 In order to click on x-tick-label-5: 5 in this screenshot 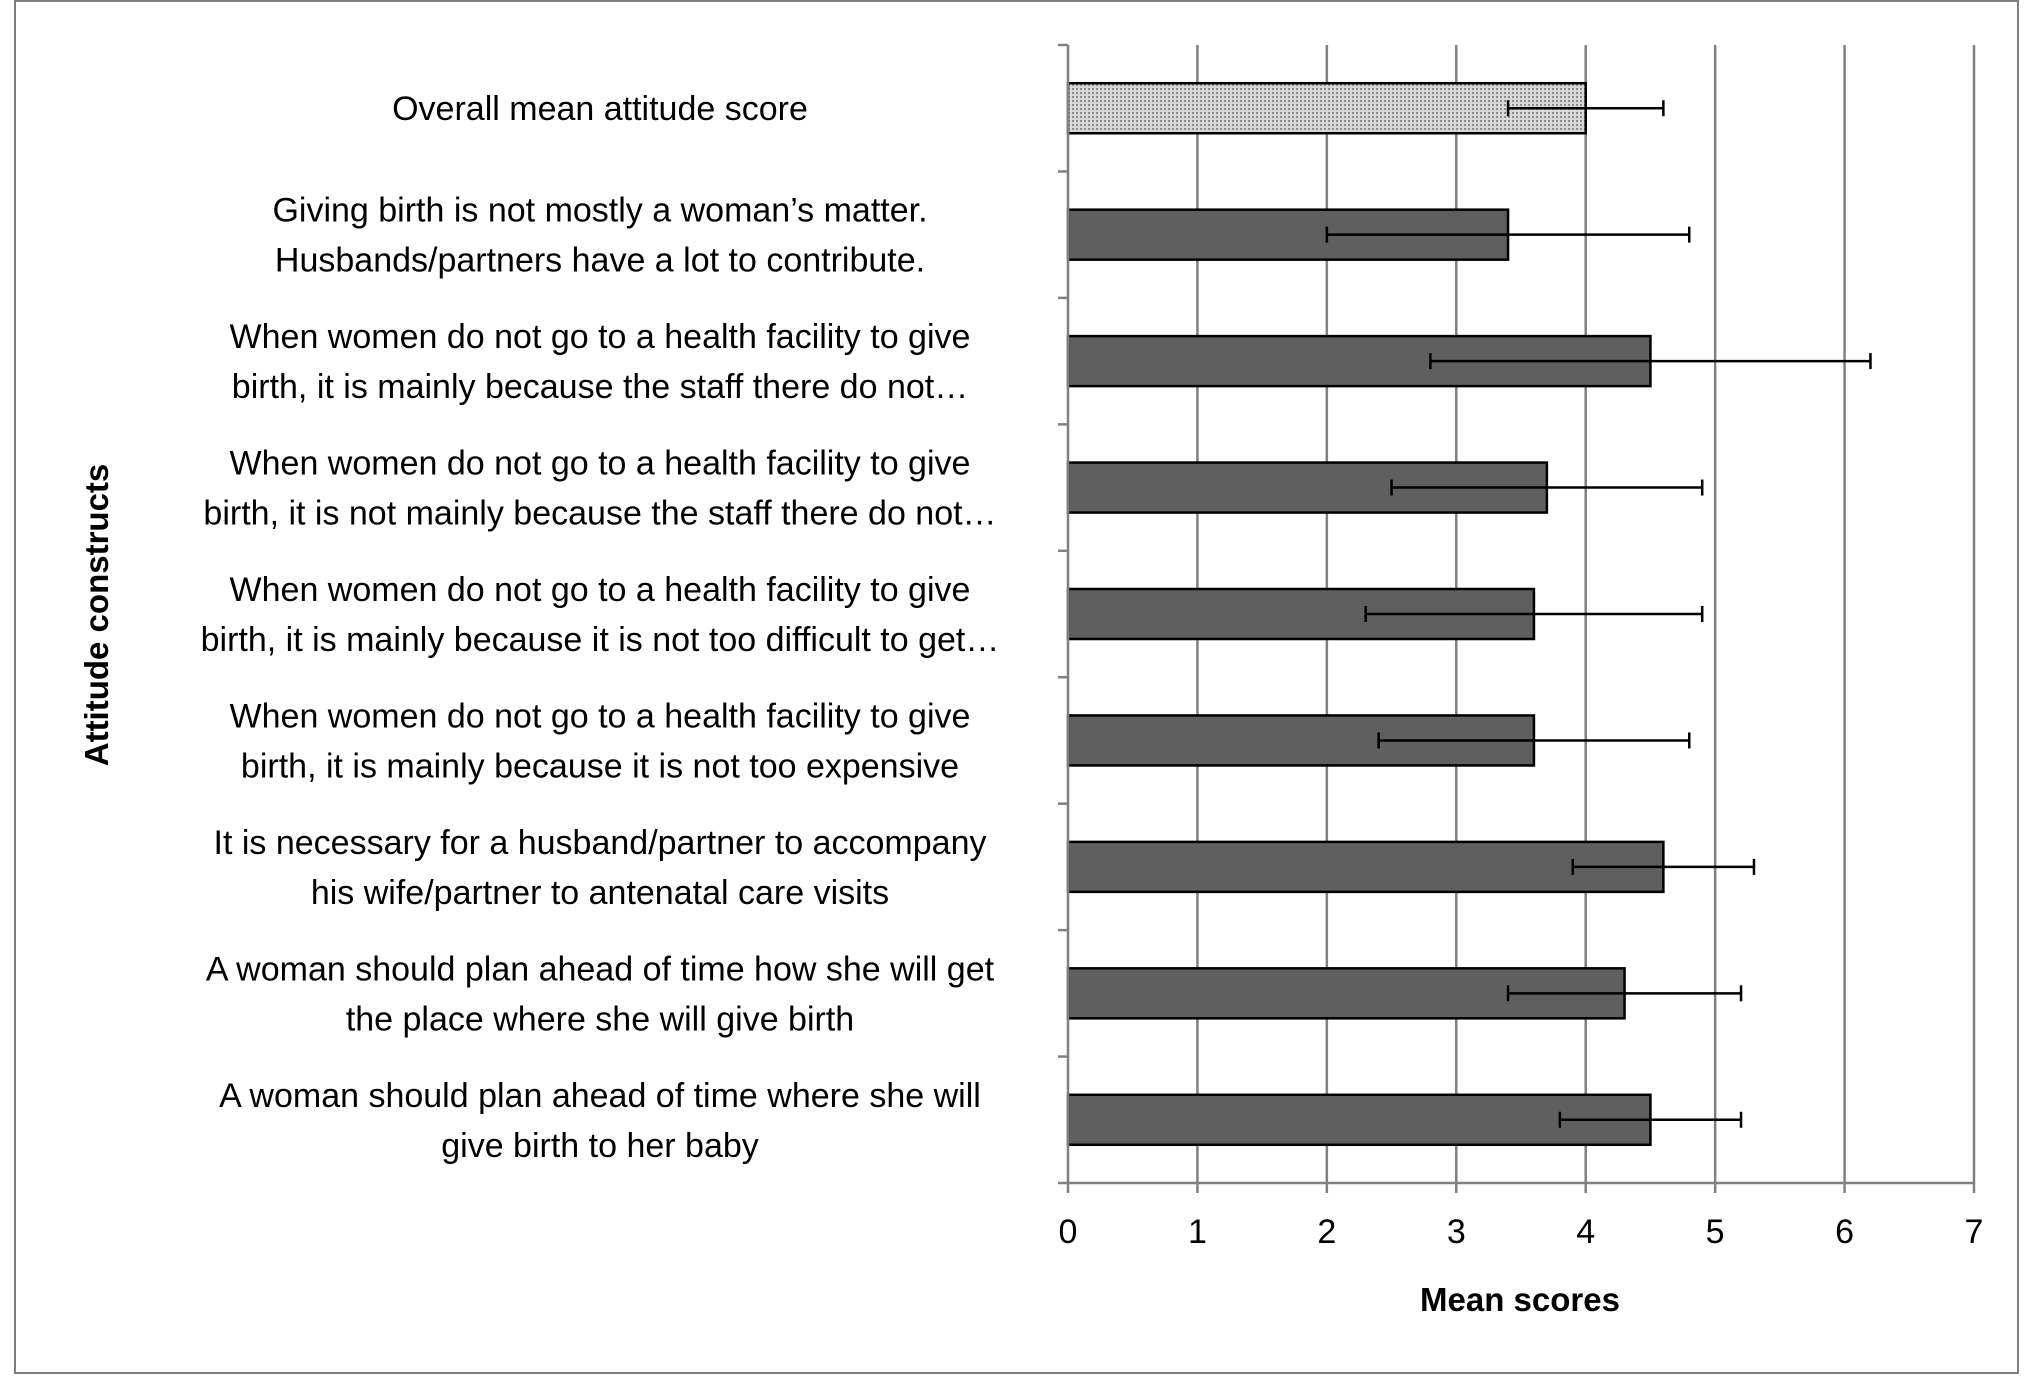, I will do `click(1715, 1232)`.